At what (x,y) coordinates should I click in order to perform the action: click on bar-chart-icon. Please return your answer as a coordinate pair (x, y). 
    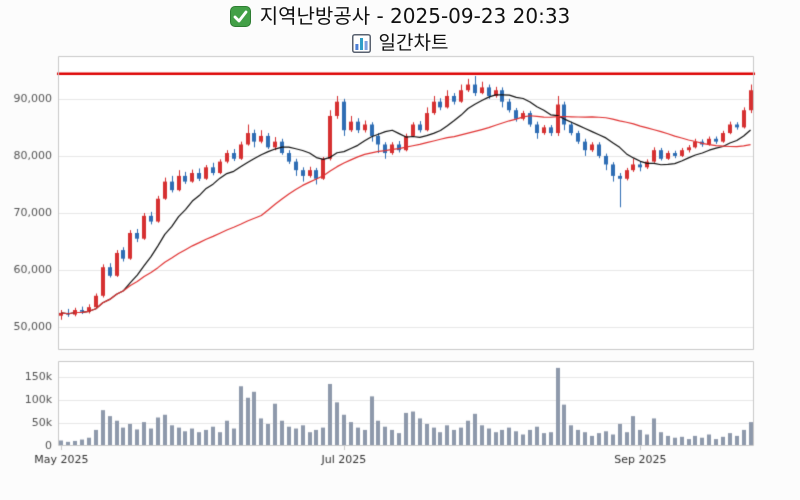
    Looking at the image, I should click on (361, 43).